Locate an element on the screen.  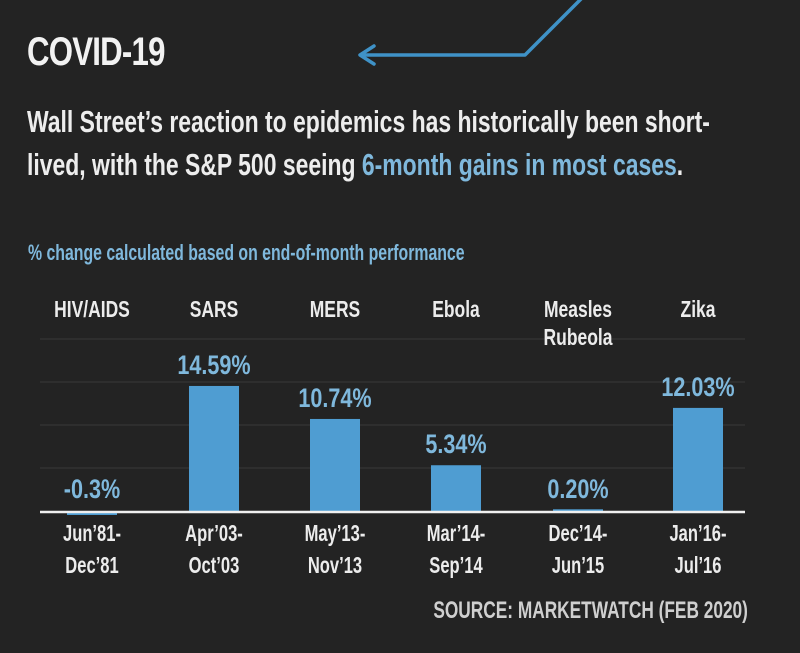
period-label: May’13- is located at coordinates (335, 533).